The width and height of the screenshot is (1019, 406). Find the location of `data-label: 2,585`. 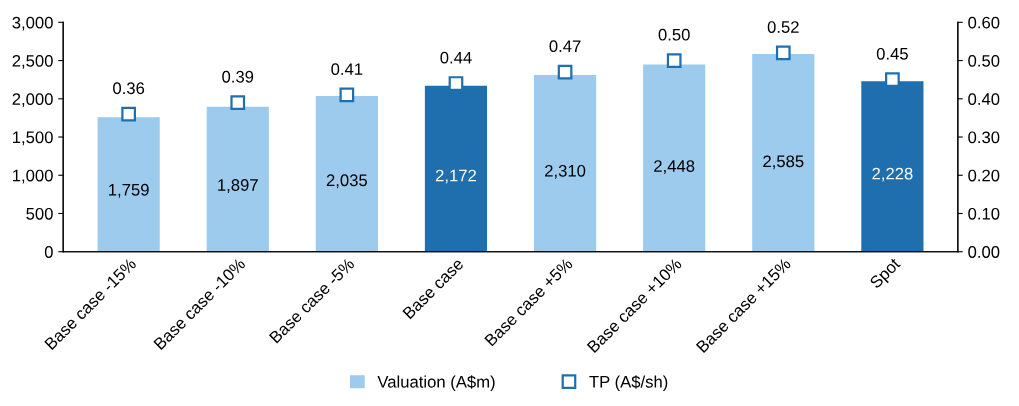

data-label: 2,585 is located at coordinates (783, 162).